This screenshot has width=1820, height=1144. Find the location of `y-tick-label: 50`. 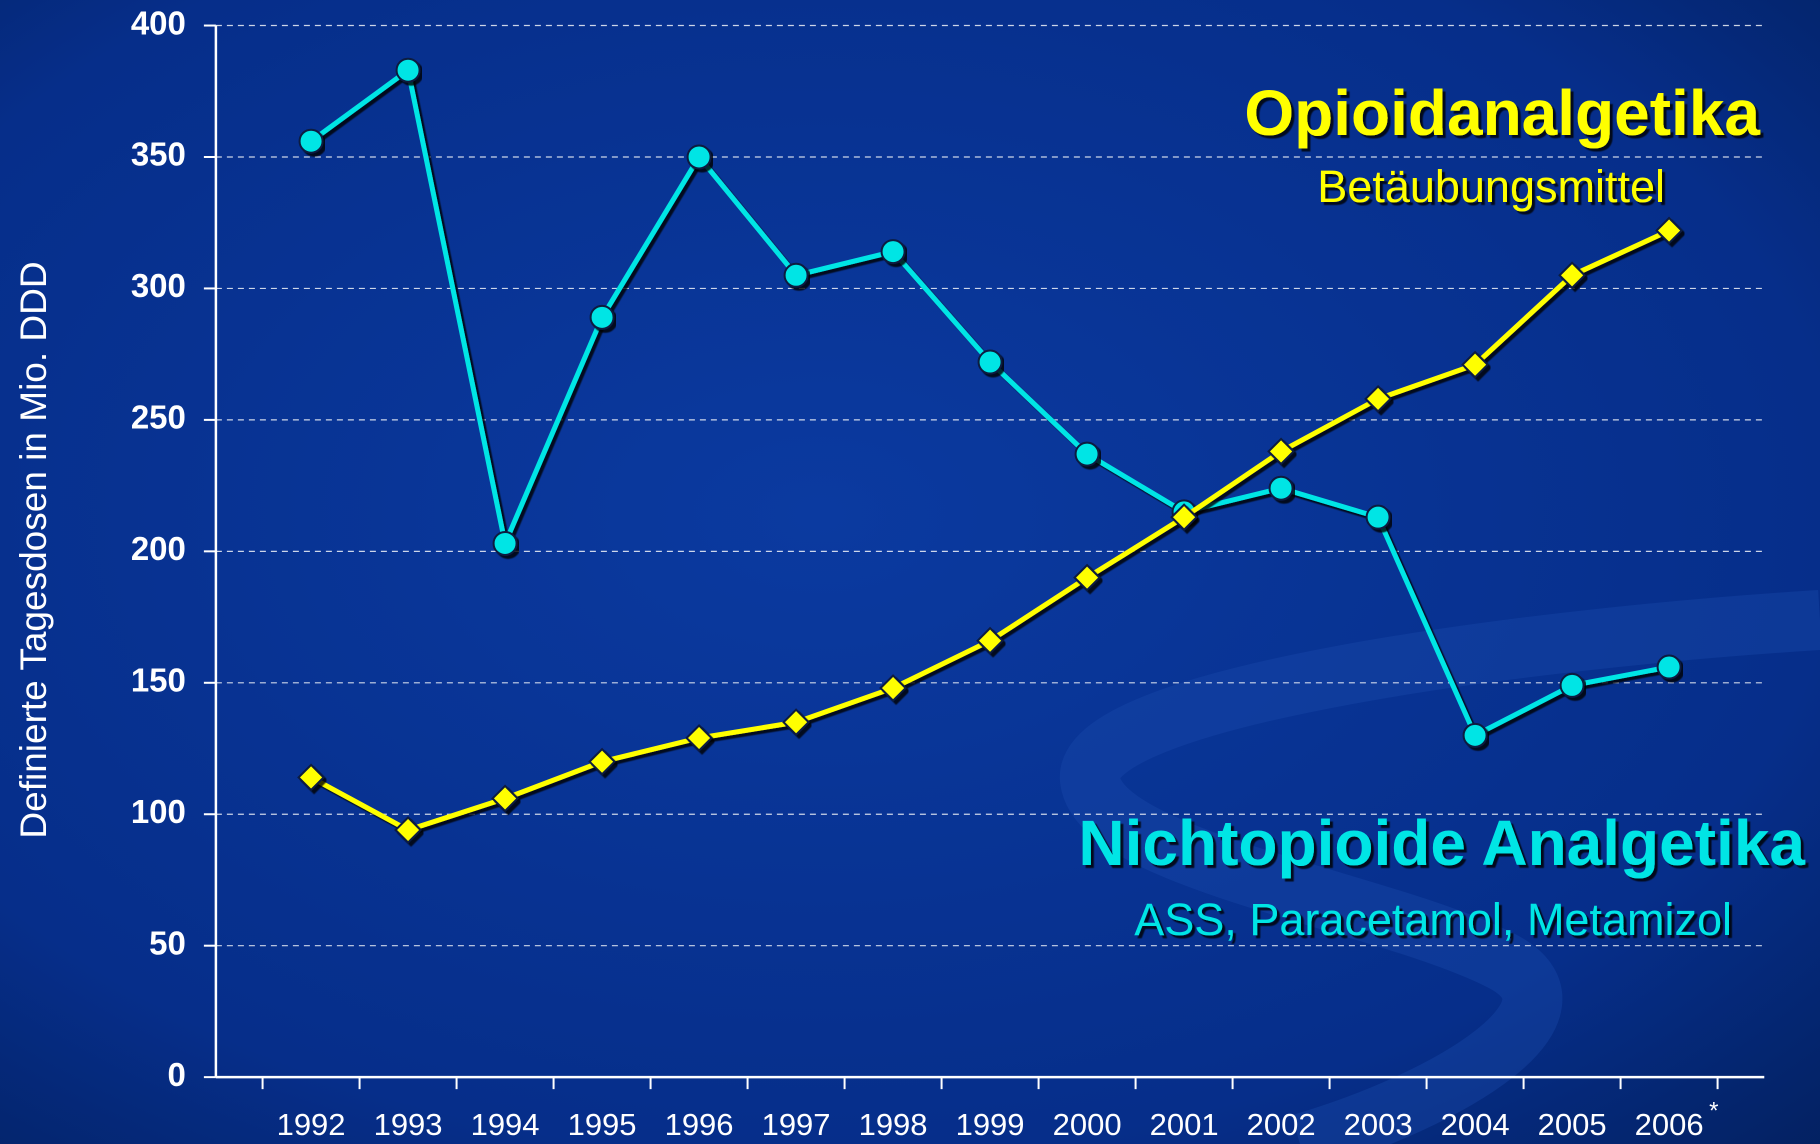

y-tick-label: 50 is located at coordinates (167, 942).